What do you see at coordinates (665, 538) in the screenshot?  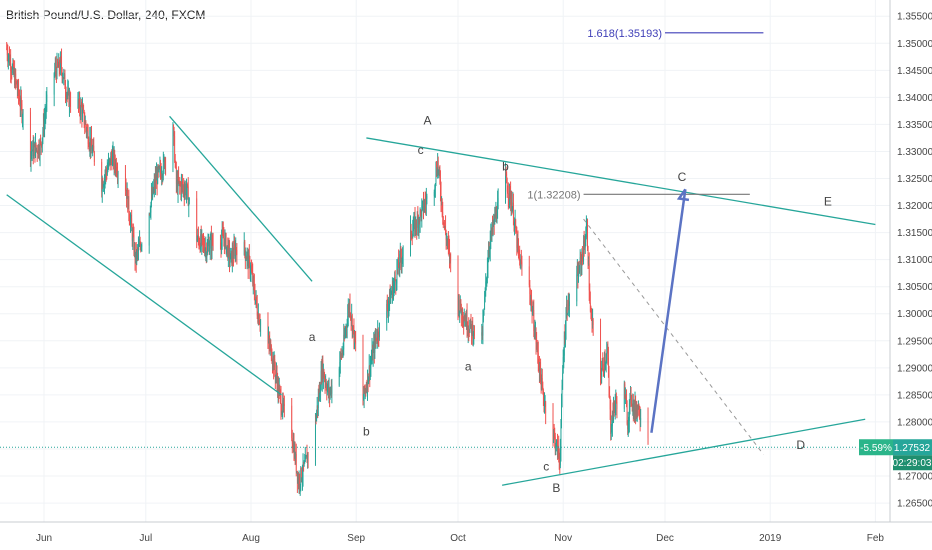 I see `time-tick-label: Dec` at bounding box center [665, 538].